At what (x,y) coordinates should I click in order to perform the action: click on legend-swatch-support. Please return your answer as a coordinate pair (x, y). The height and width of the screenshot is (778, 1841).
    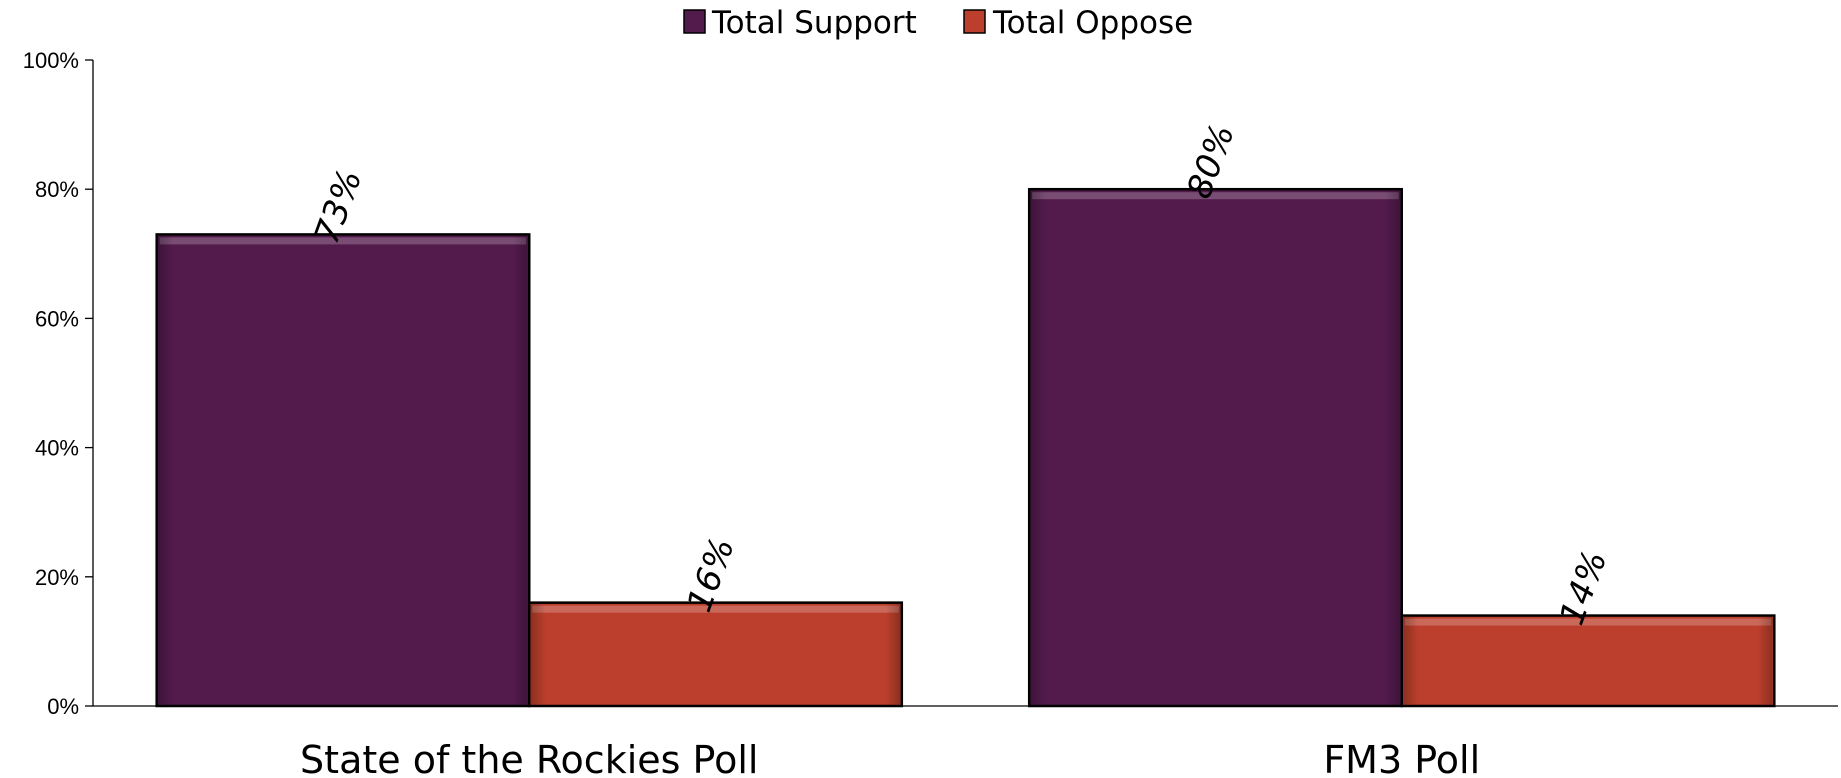
    Looking at the image, I should click on (694, 21).